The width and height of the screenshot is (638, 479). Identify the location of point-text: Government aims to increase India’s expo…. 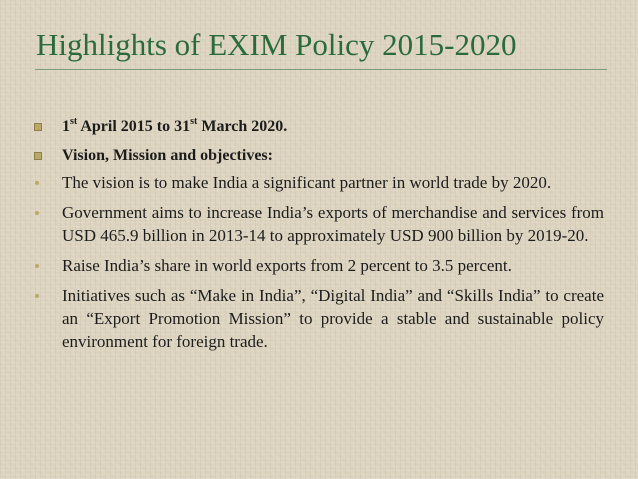
(333, 224).